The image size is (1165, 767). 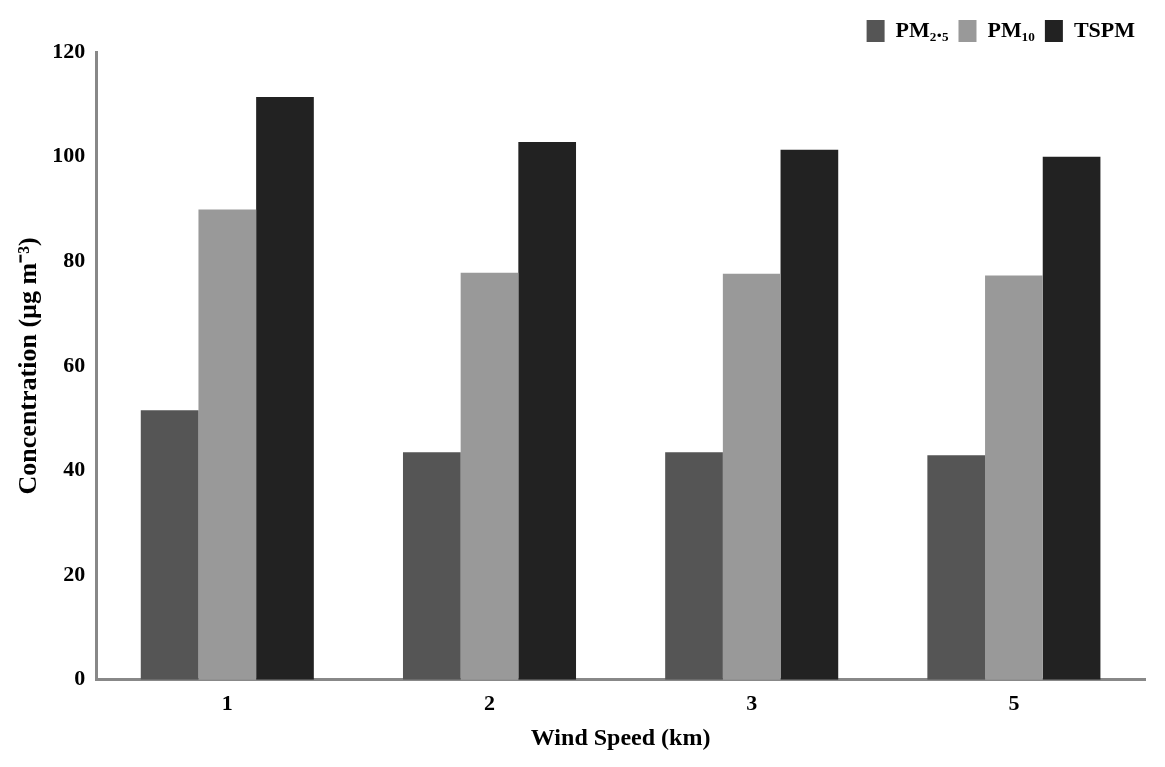 What do you see at coordinates (69, 155) in the screenshot?
I see `y-tick-label: 100` at bounding box center [69, 155].